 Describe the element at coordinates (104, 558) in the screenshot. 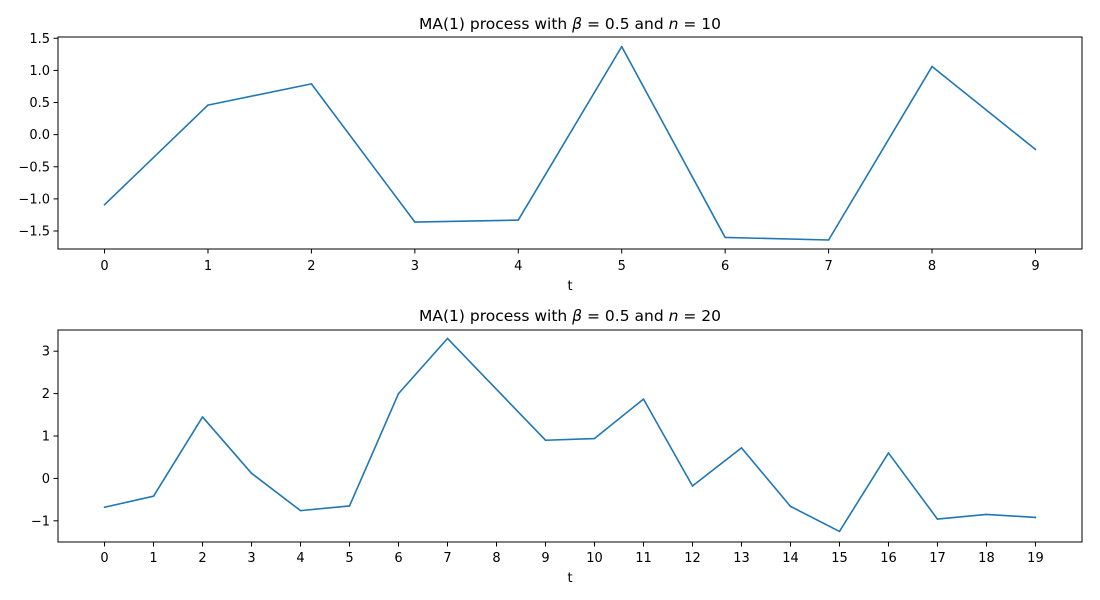

I see `bottom-x-tick-label: 0` at that location.